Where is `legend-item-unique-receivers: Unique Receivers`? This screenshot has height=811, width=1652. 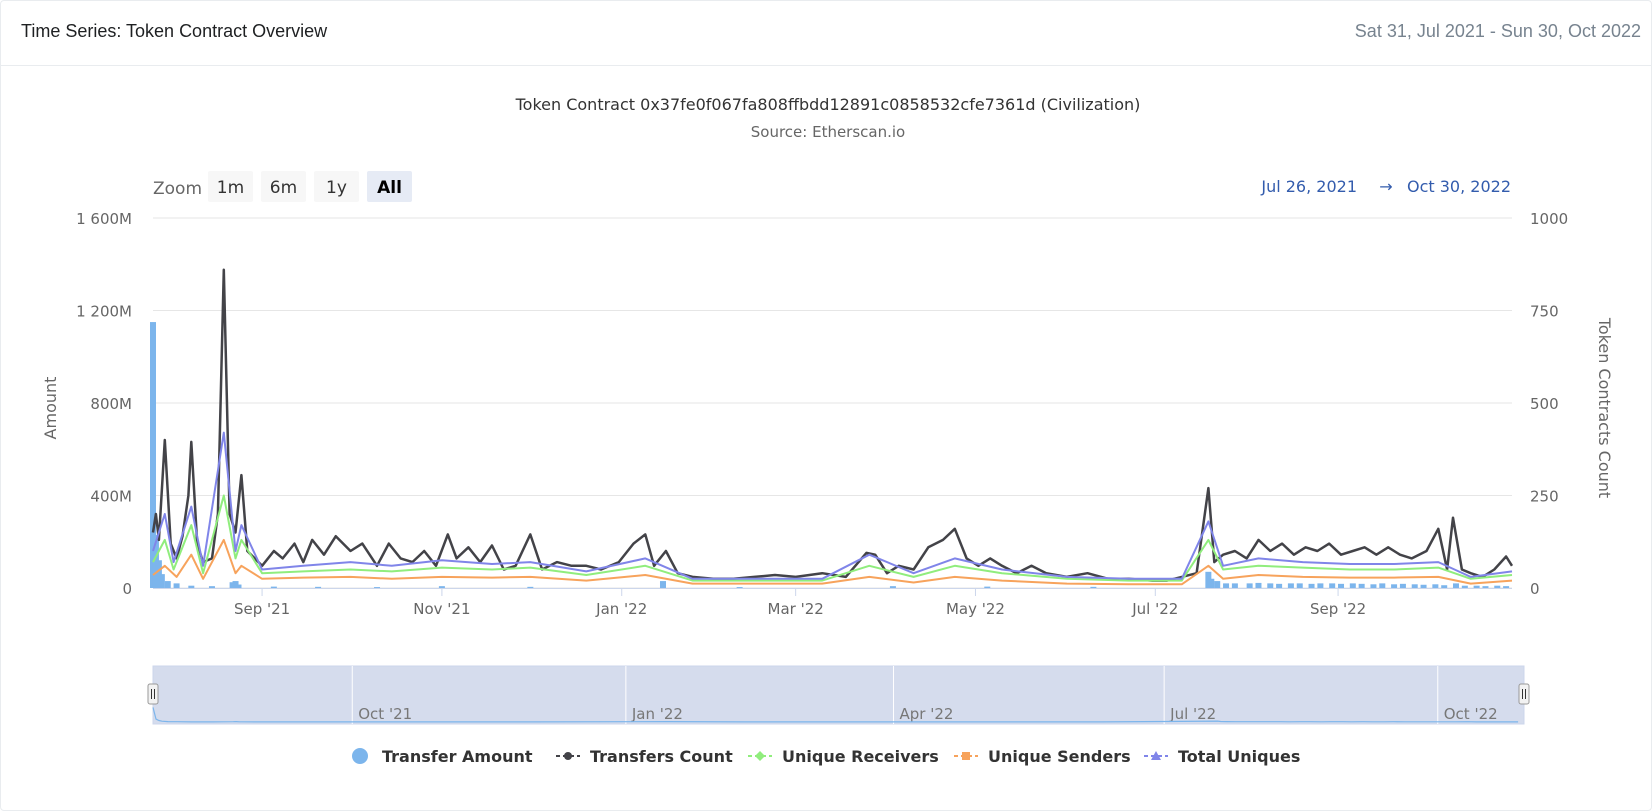
legend-item-unique-receivers: Unique Receivers is located at coordinates (843, 756).